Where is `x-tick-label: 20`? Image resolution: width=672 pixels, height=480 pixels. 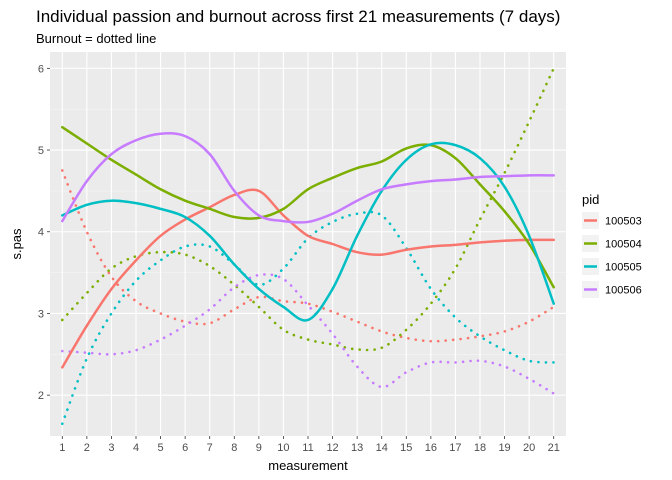
x-tick-label: 20 is located at coordinates (529, 448).